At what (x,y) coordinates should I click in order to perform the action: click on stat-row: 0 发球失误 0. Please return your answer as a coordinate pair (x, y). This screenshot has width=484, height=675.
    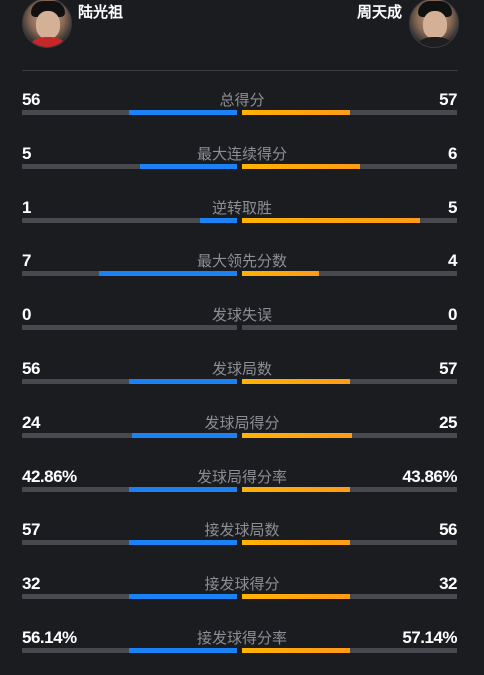
    Looking at the image, I should click on (242, 325).